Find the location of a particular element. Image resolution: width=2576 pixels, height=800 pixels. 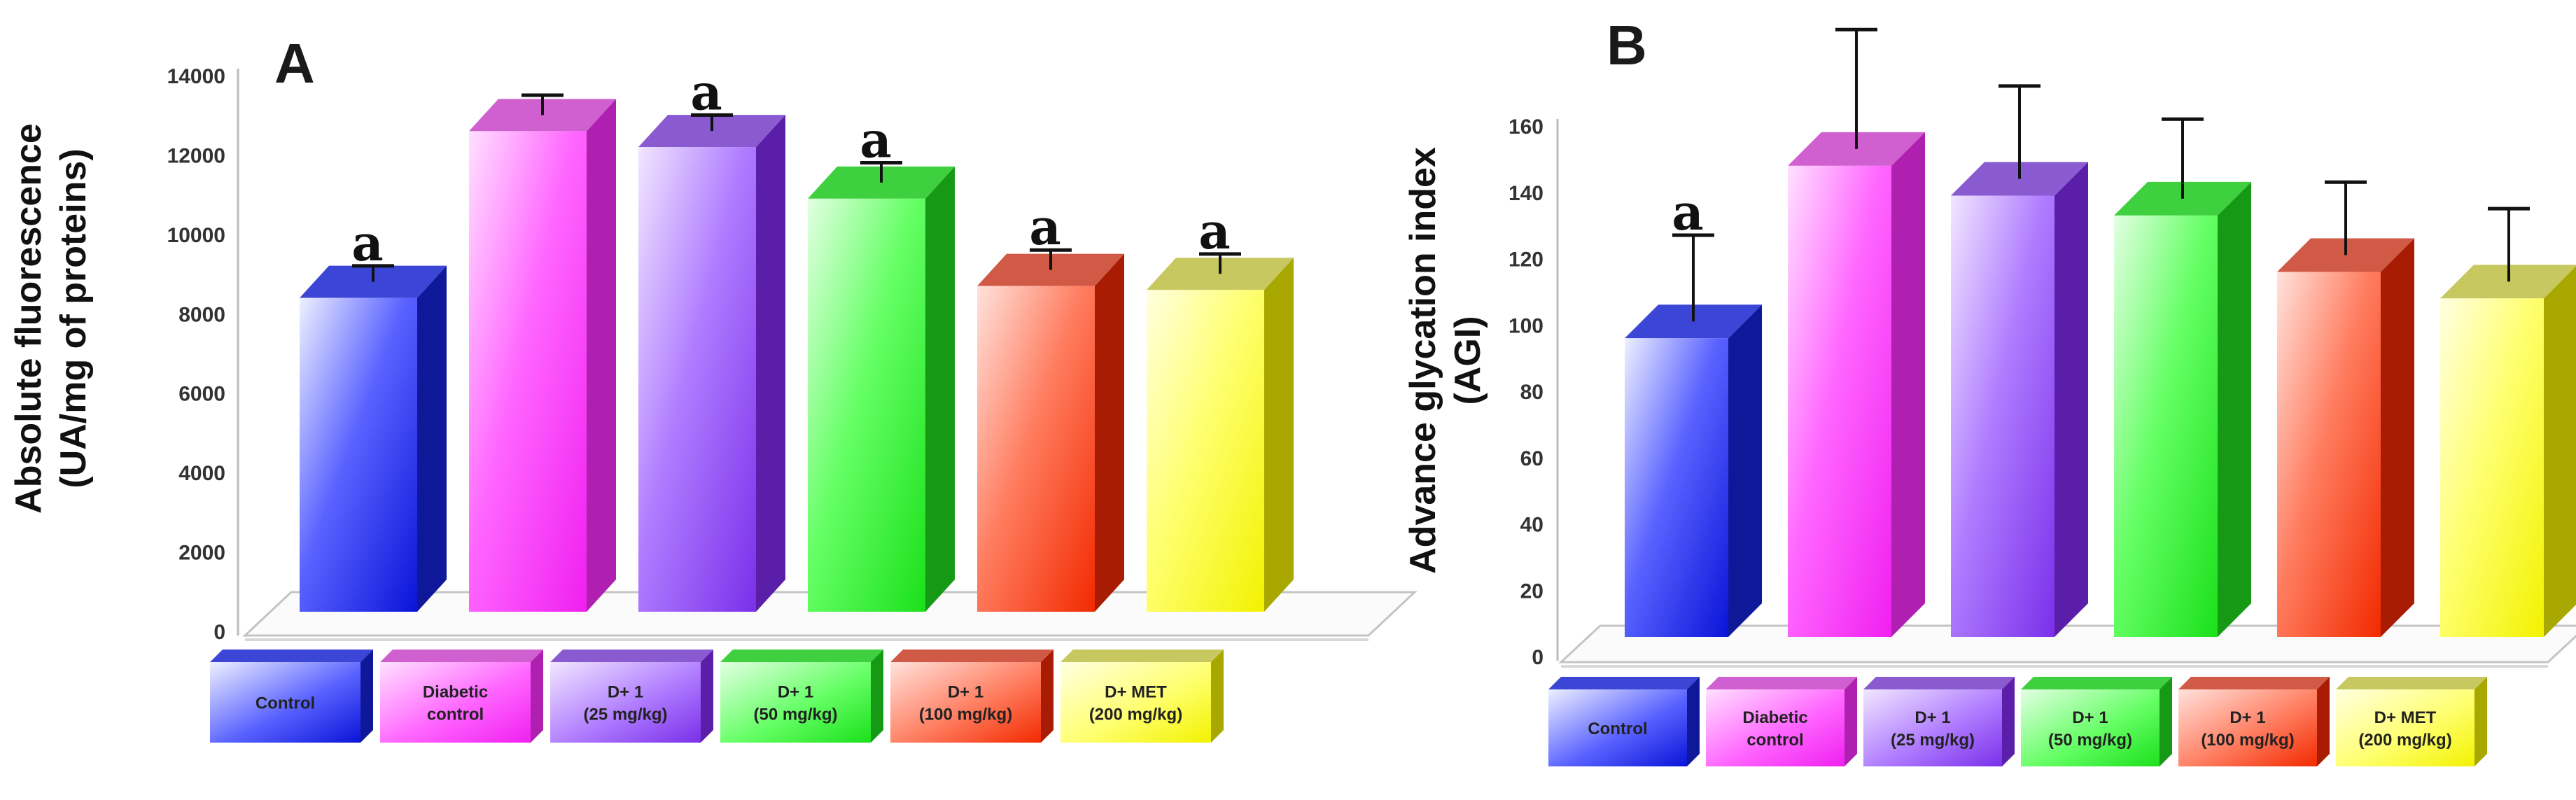

y-tick-label: 2000 is located at coordinates (201, 553).